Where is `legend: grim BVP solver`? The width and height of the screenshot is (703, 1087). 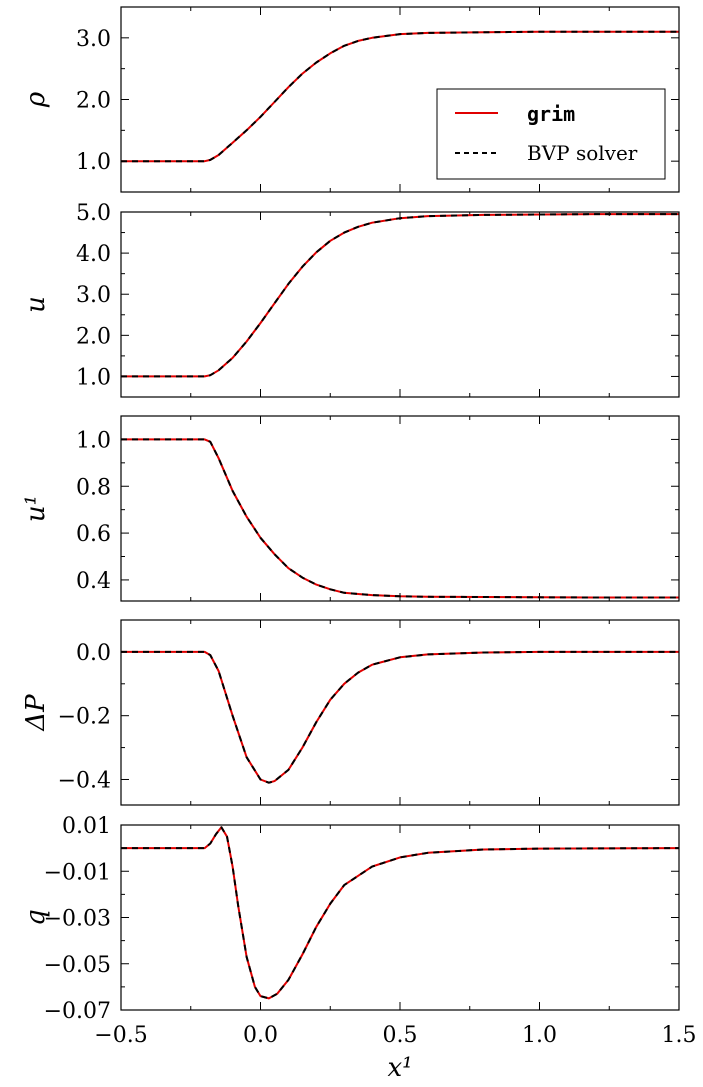 legend: grim BVP solver is located at coordinates (551, 134).